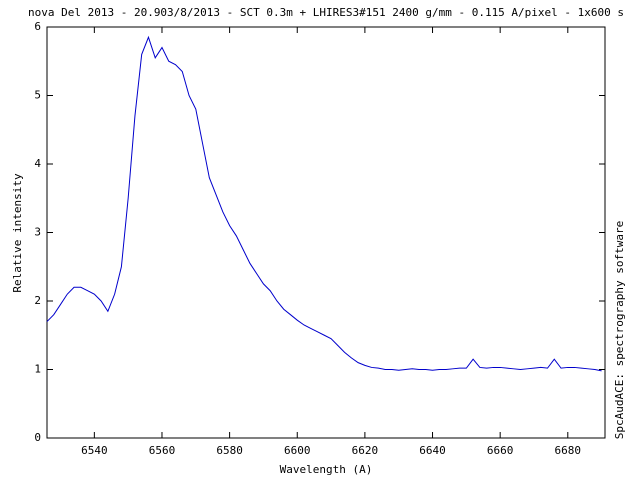 This screenshot has width=640, height=480. What do you see at coordinates (94, 450) in the screenshot?
I see `x-tick-label: 6540` at bounding box center [94, 450].